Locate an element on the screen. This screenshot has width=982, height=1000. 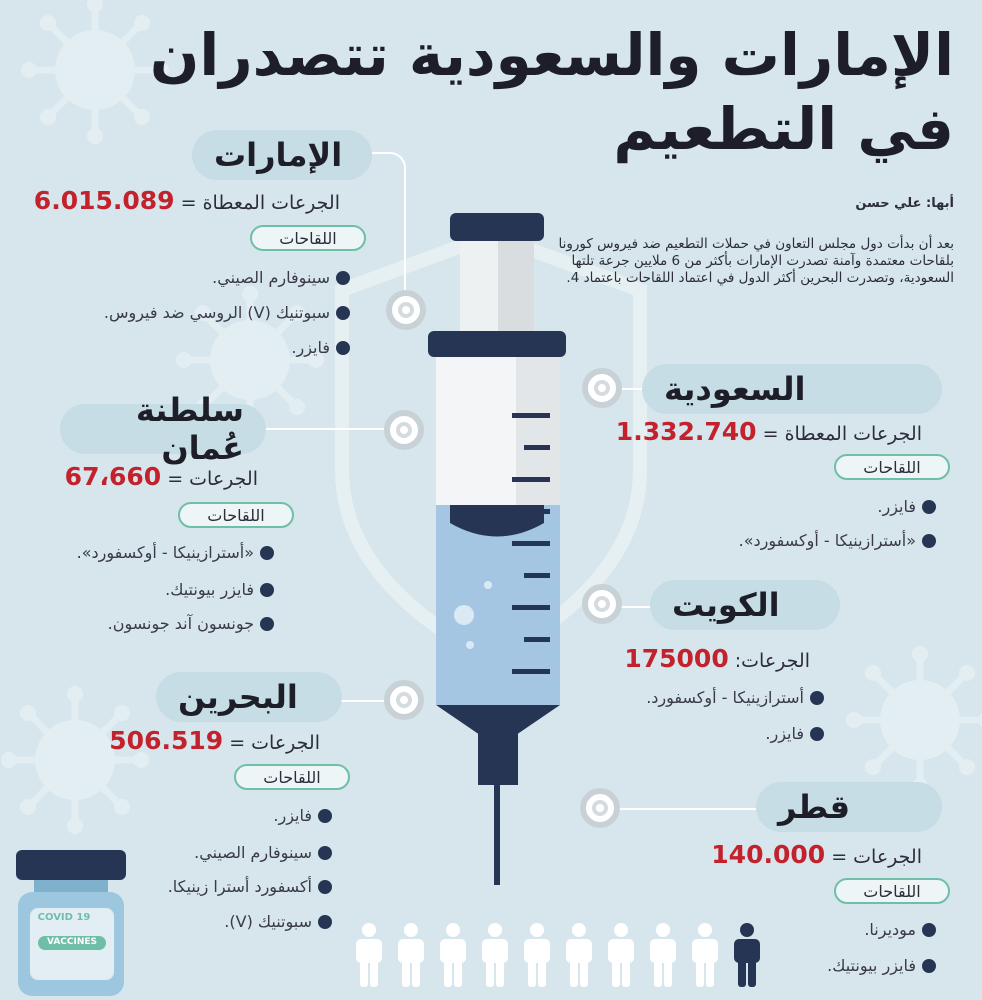
qatar-vaccines-tag: اللقاحات is located at coordinates (892, 891).